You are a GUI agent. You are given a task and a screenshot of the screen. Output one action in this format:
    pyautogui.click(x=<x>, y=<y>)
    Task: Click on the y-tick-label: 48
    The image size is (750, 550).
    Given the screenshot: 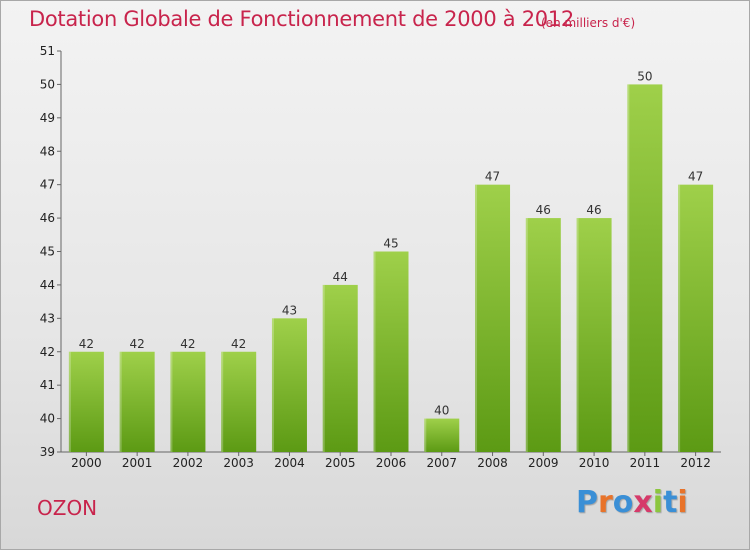 What is the action you would take?
    pyautogui.click(x=47, y=151)
    